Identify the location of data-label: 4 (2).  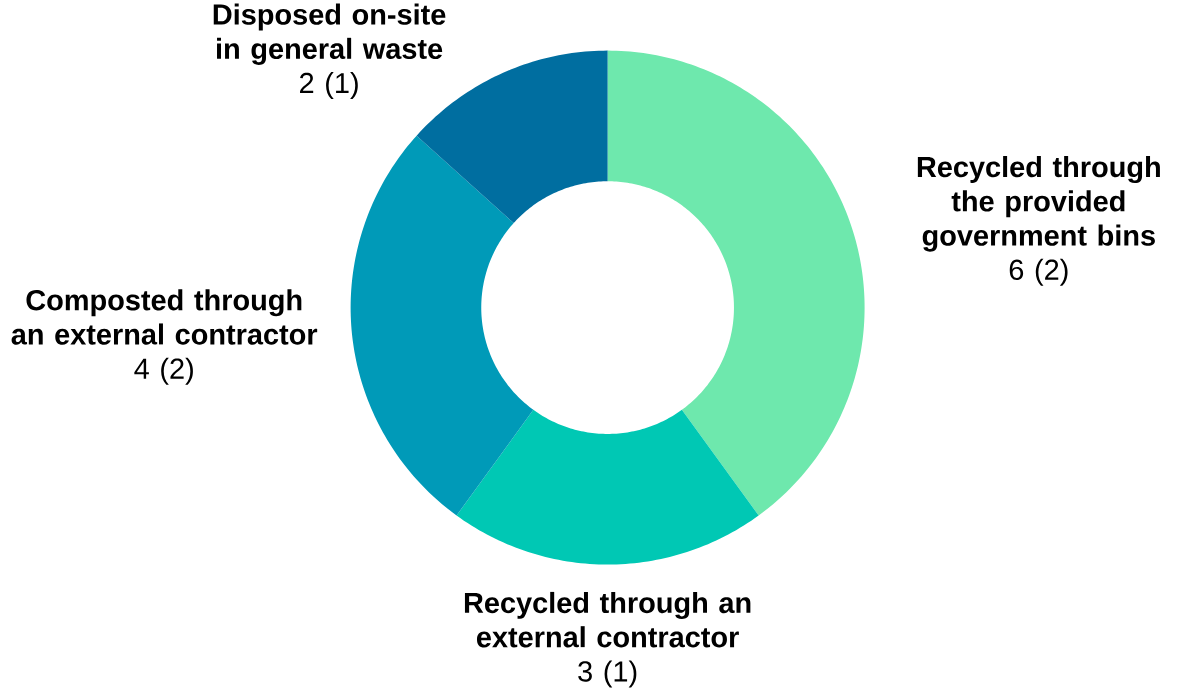
(163, 371).